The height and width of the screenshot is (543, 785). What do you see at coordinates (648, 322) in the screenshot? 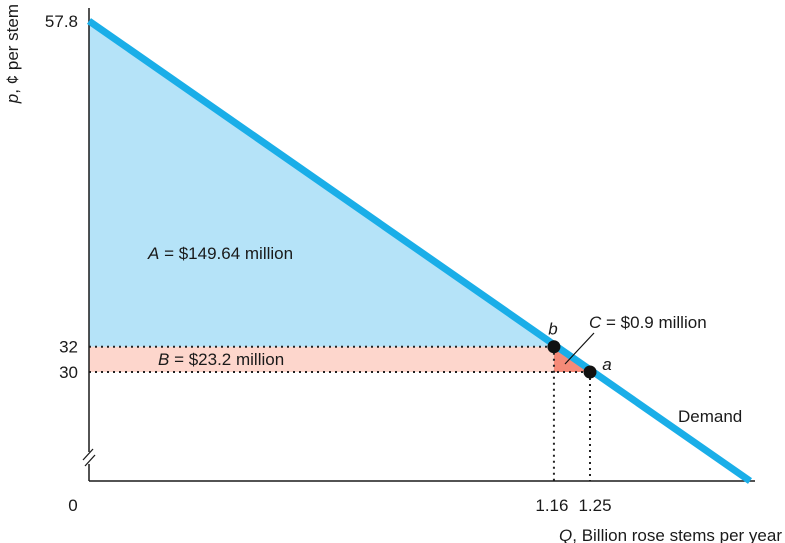
I see `area-c-label: C = $0.9 million` at bounding box center [648, 322].